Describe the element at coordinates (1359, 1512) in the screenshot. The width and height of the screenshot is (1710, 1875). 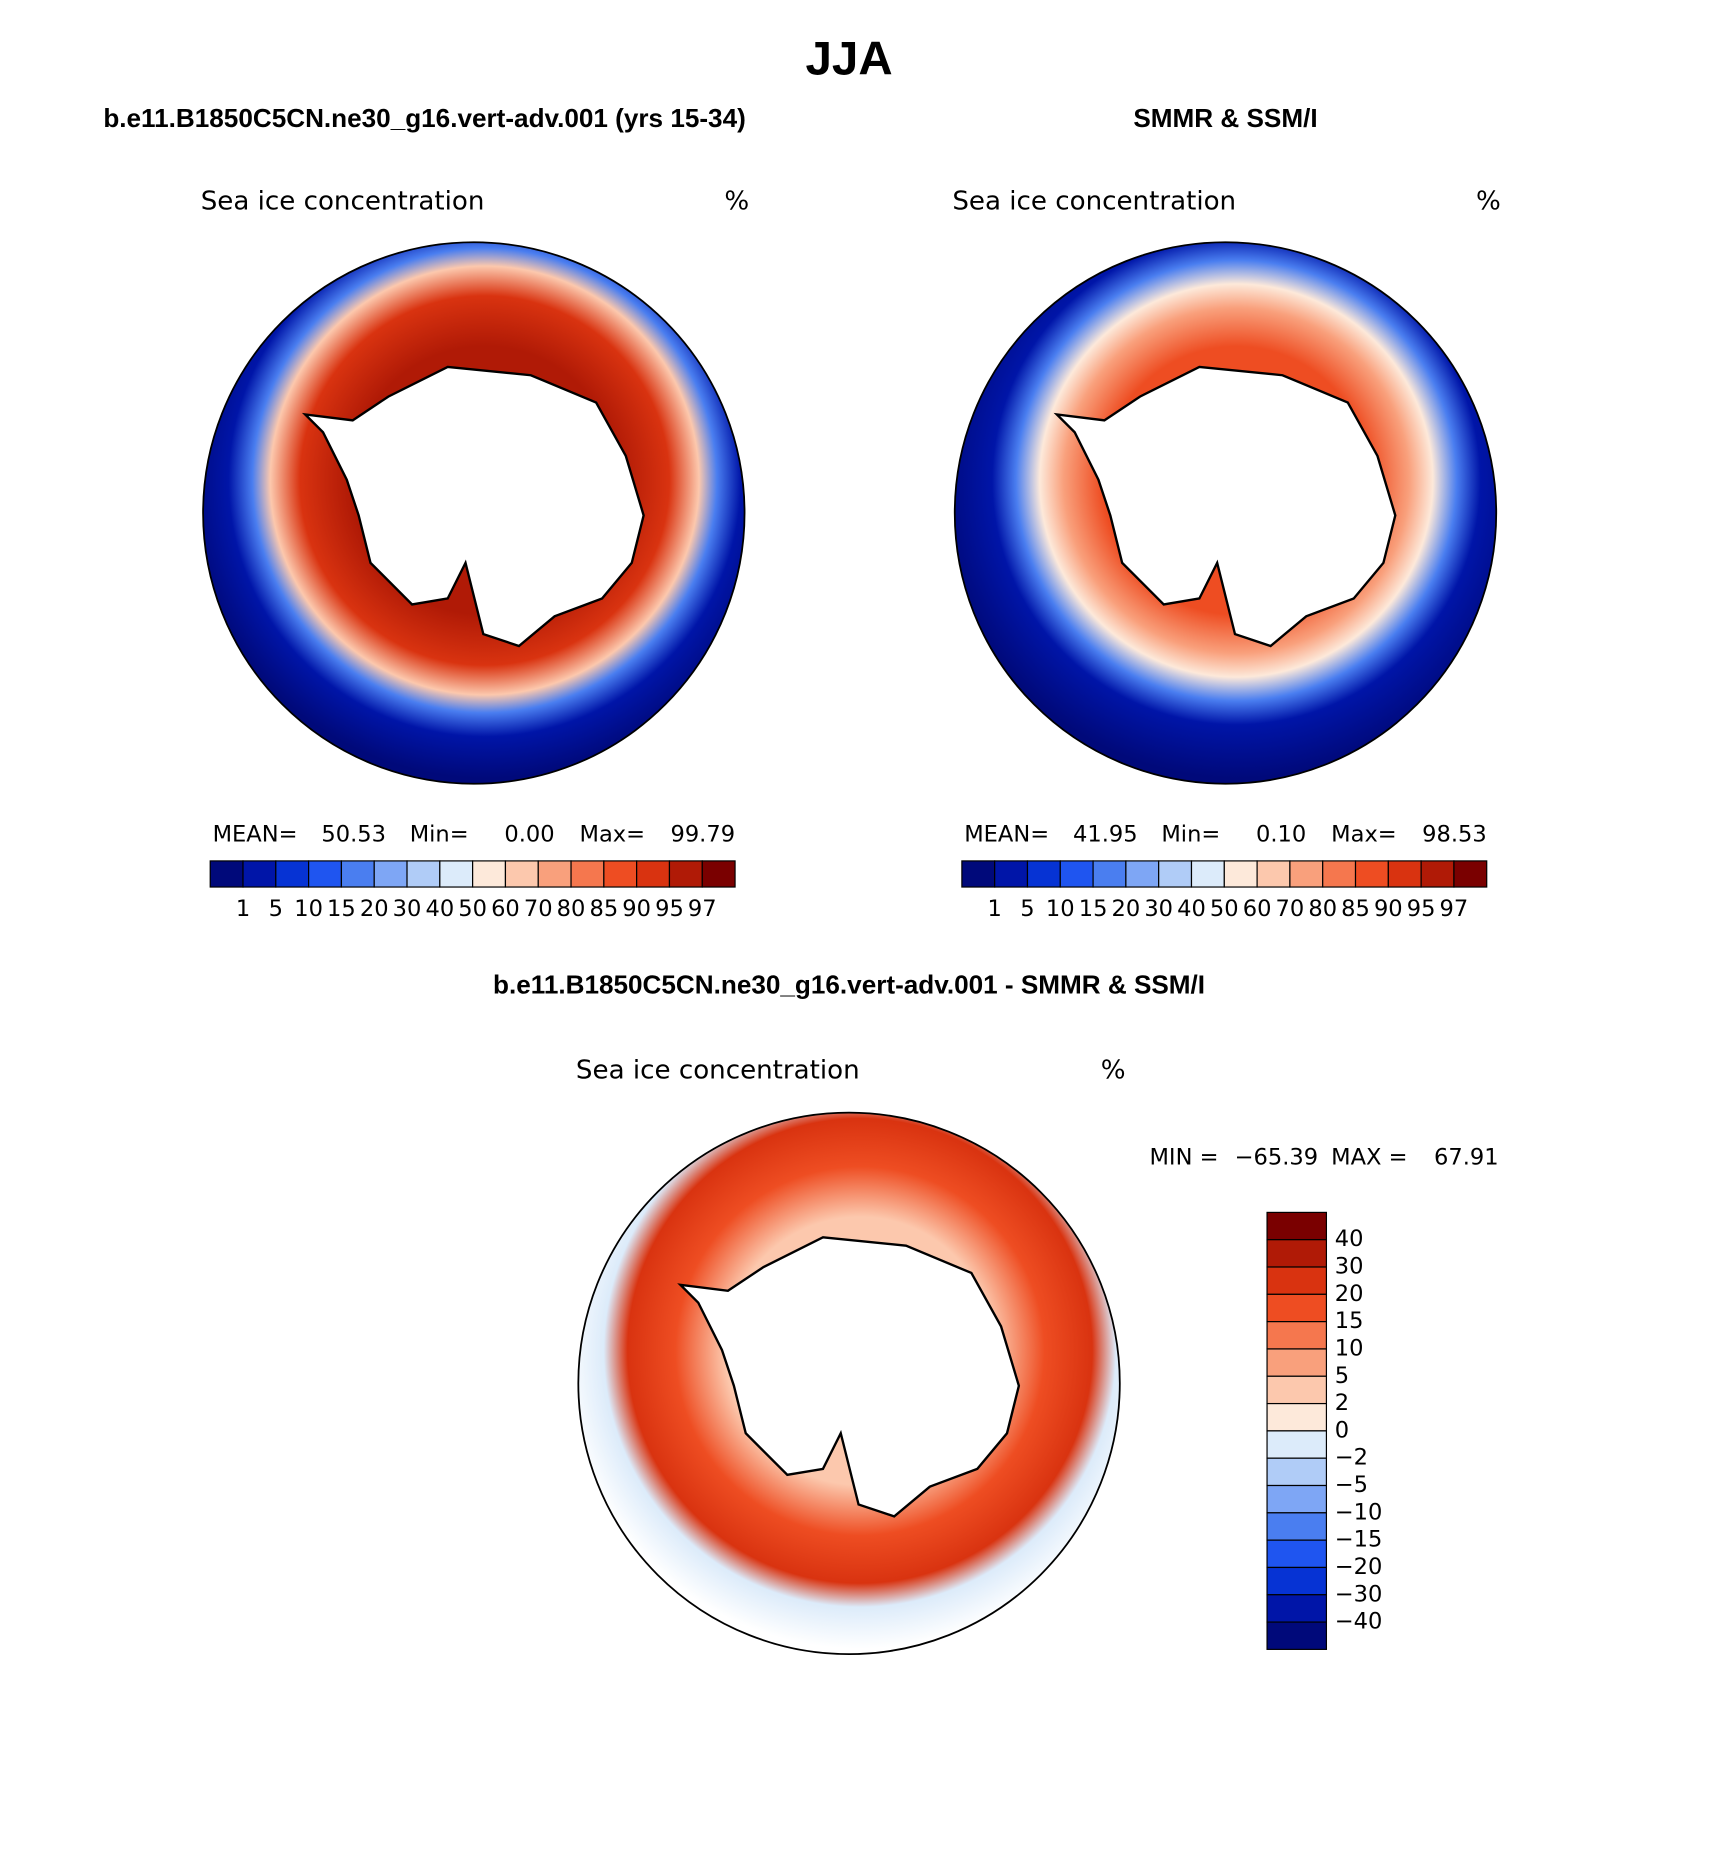
I see `colorbar-label: −10` at that location.